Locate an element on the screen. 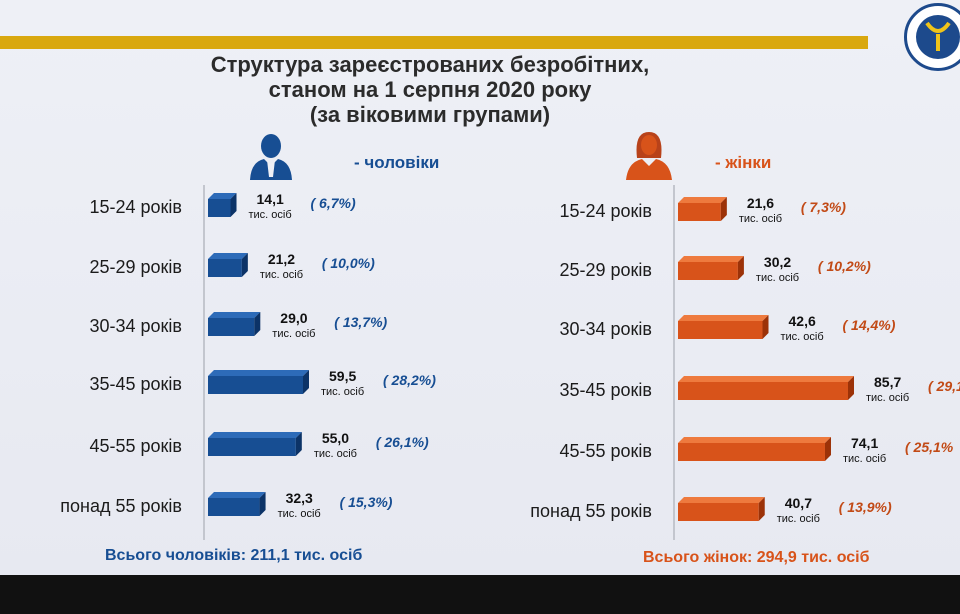 The width and height of the screenshot is (960, 614). title-line-2: станом на 1 серпня 2020 року is located at coordinates (430, 89).